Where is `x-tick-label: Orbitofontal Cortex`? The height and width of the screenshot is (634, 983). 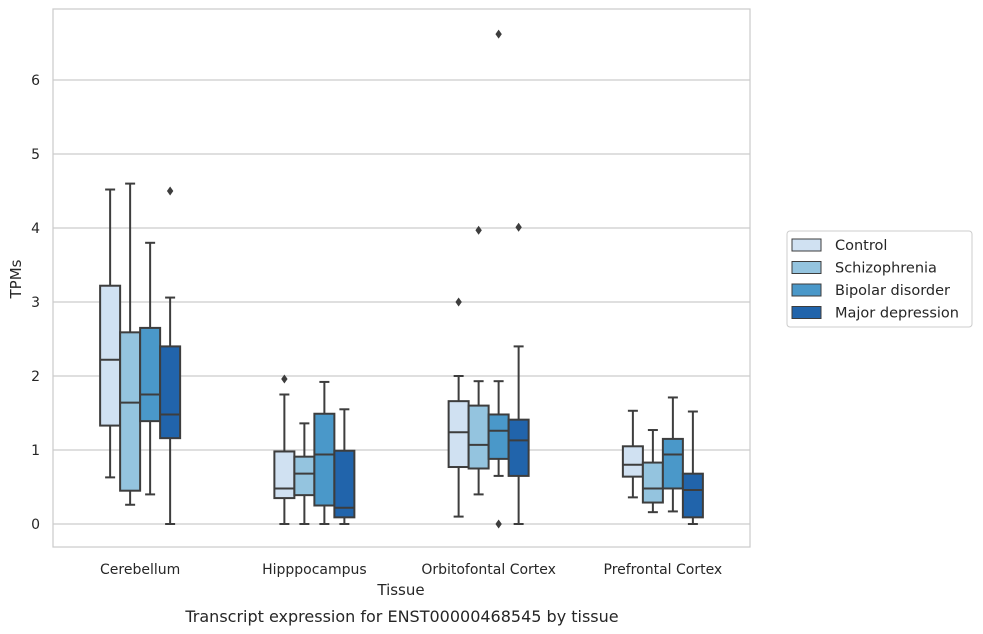 x-tick-label: Orbitofontal Cortex is located at coordinates (488, 570).